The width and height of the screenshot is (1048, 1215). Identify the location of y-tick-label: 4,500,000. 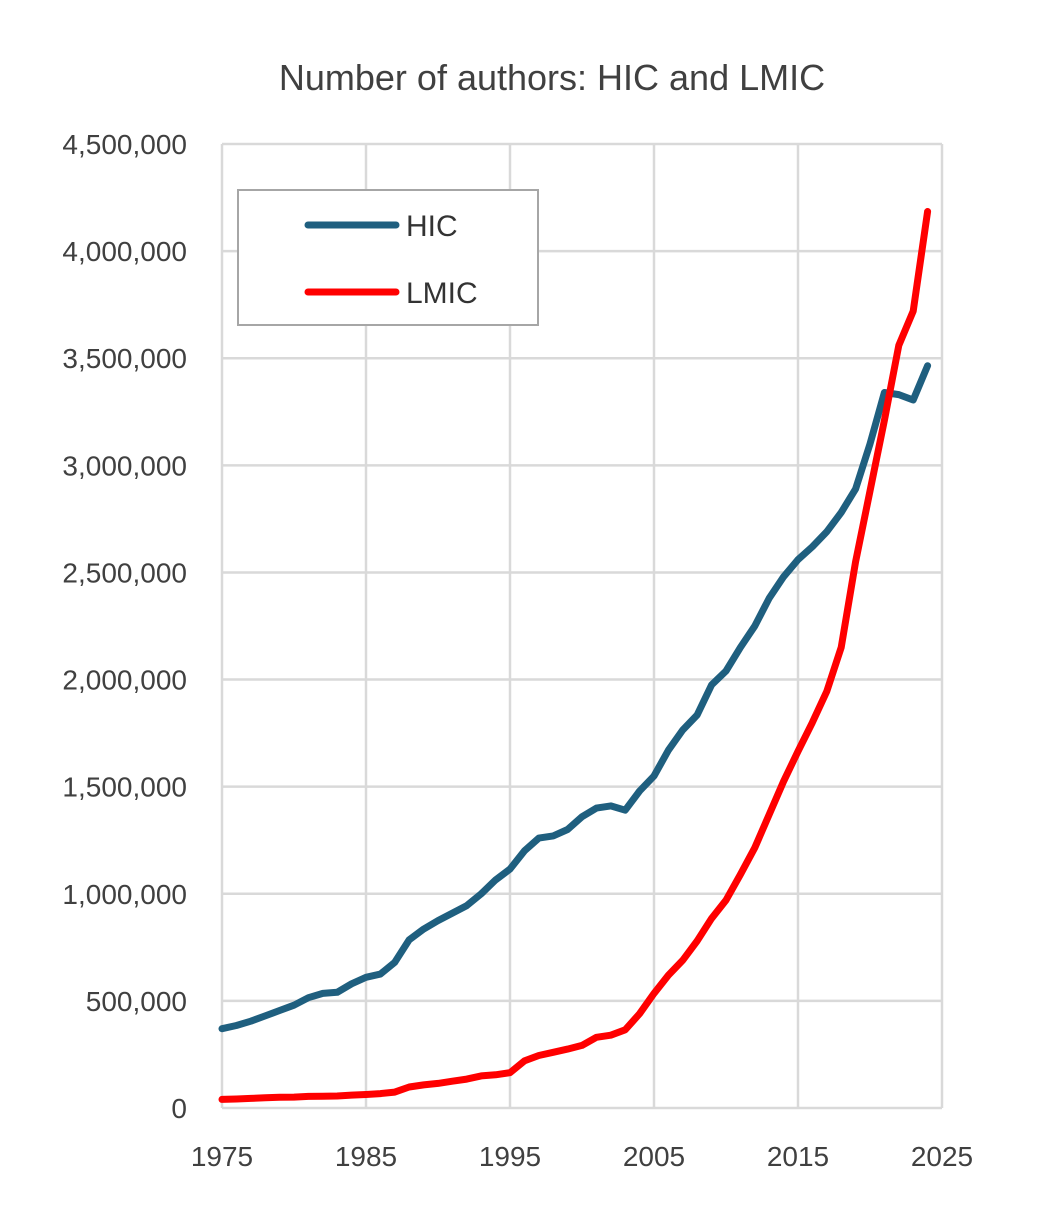
(124, 144).